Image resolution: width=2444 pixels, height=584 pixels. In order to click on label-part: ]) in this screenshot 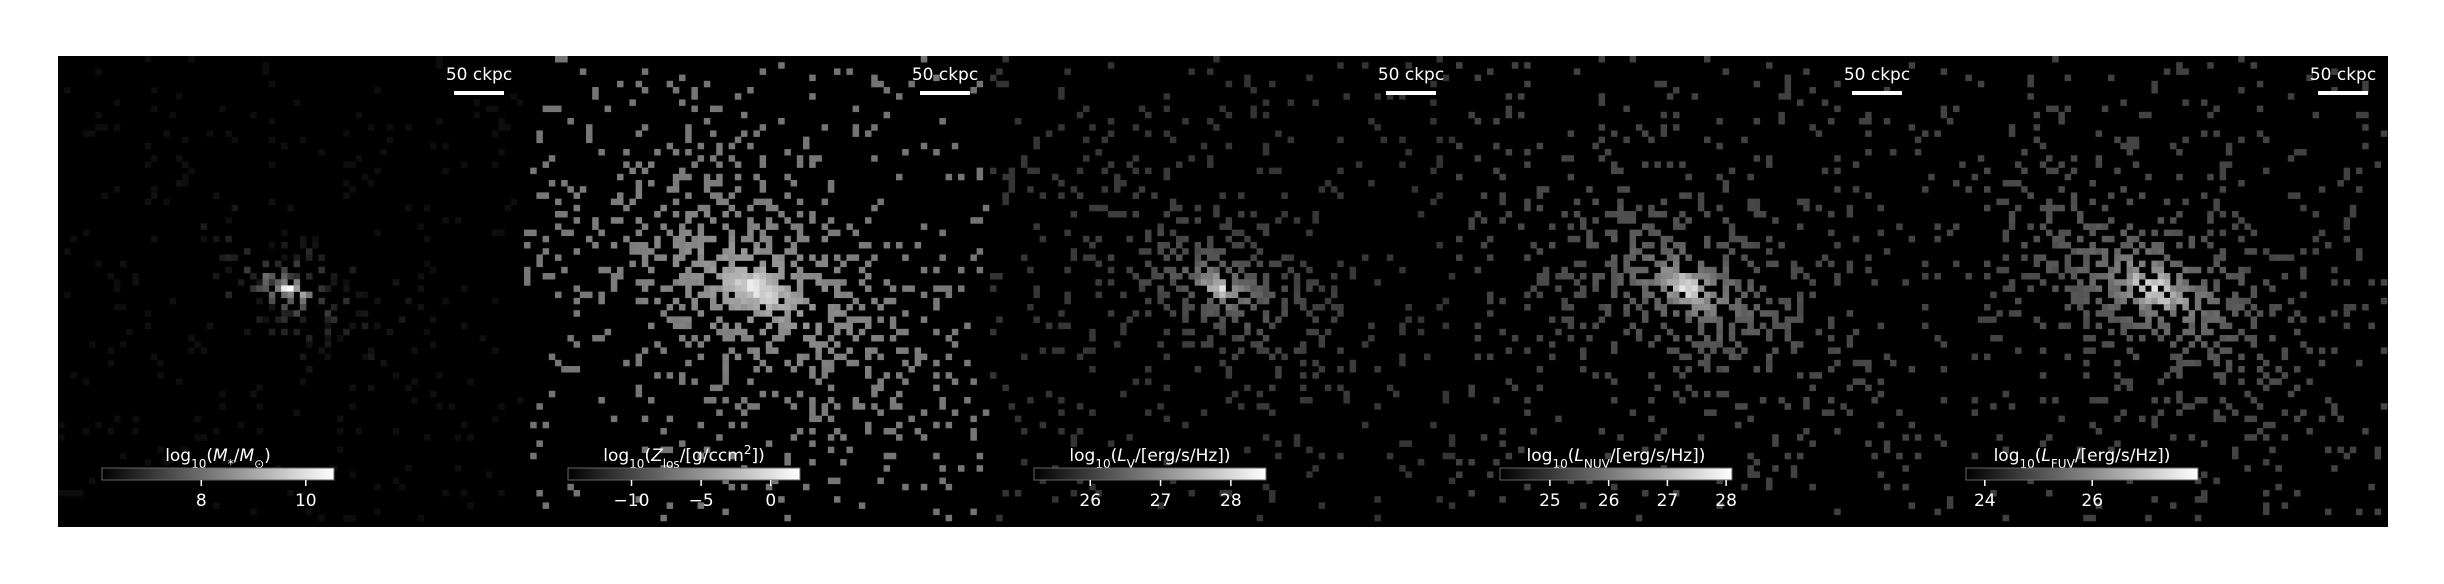, I will do `click(757, 456)`.